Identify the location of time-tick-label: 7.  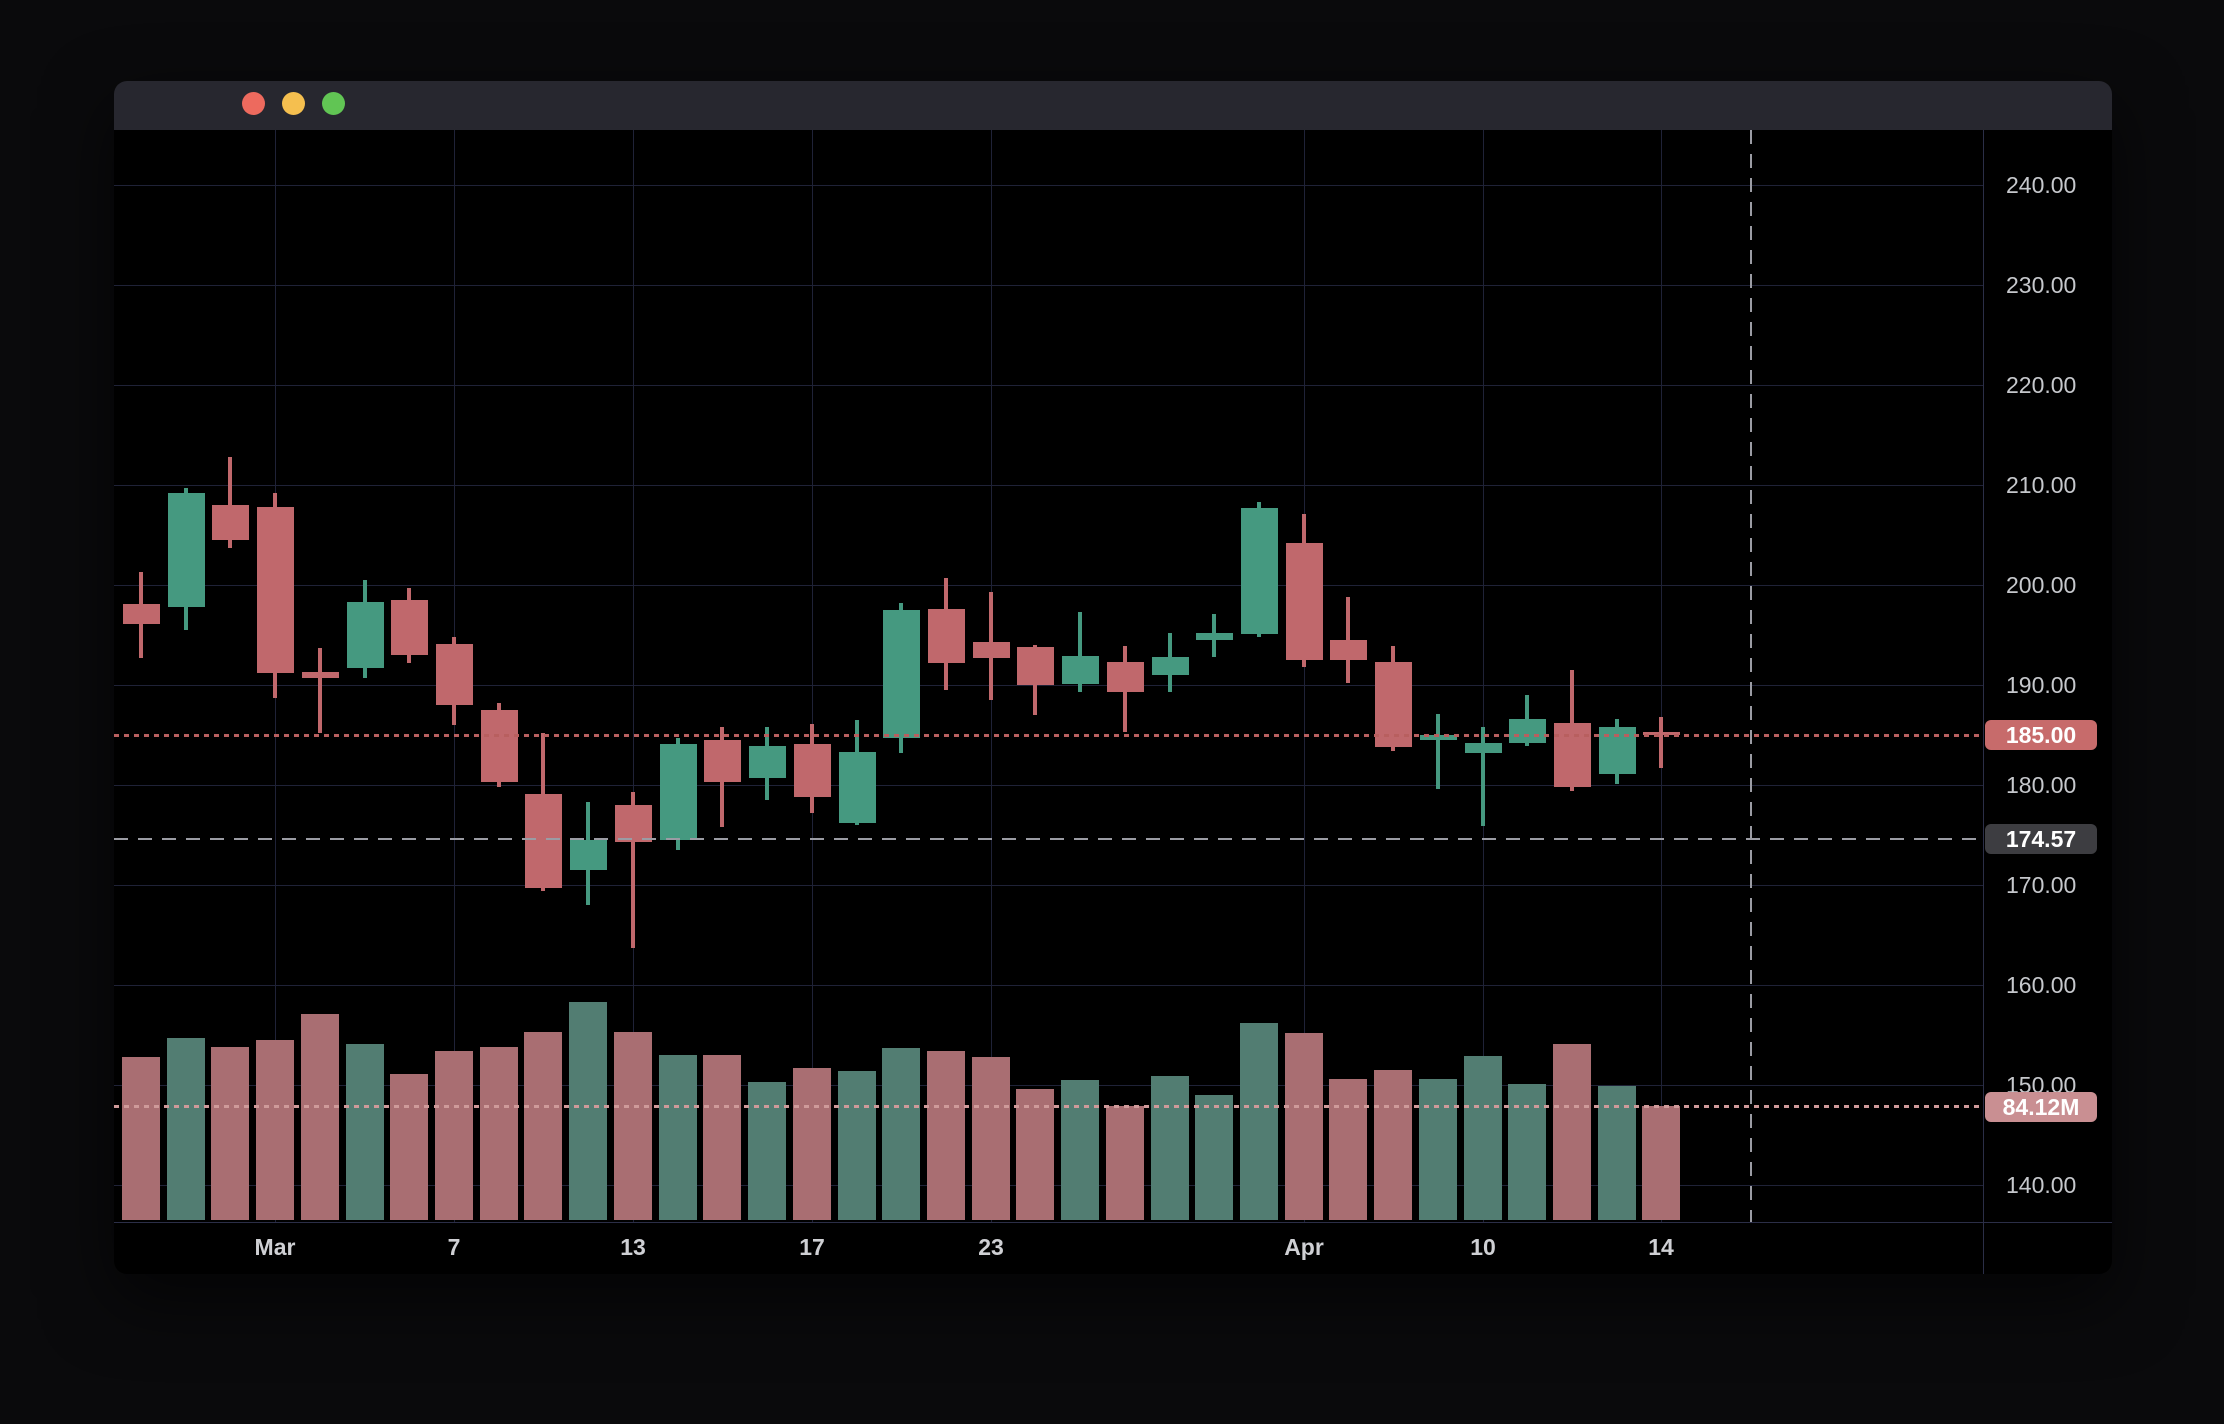
(454, 1247).